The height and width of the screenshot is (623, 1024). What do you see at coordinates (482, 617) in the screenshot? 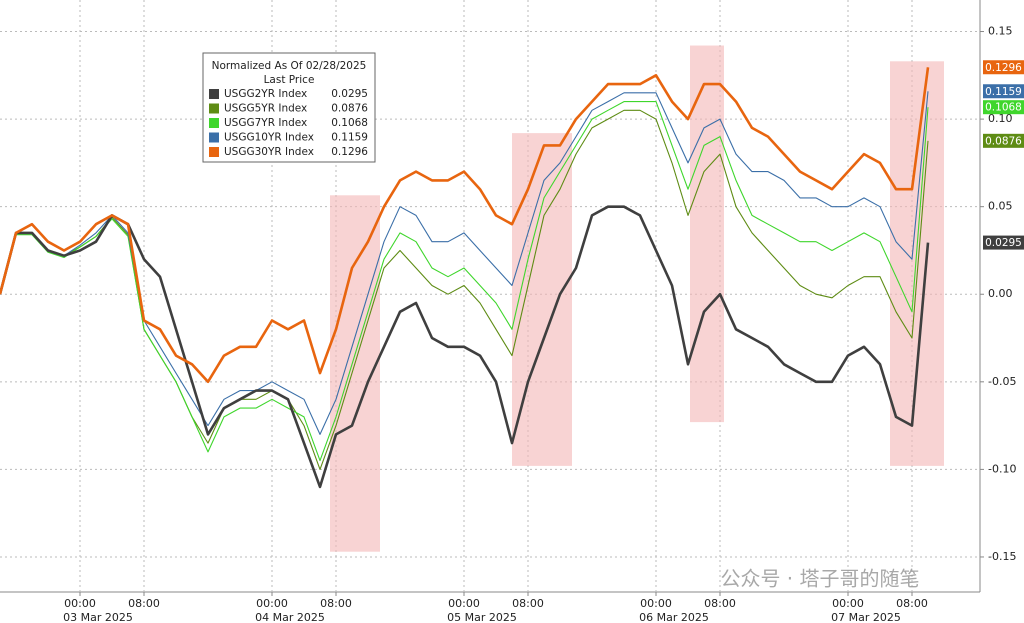
I see `date-label: 05 Mar 2025` at bounding box center [482, 617].